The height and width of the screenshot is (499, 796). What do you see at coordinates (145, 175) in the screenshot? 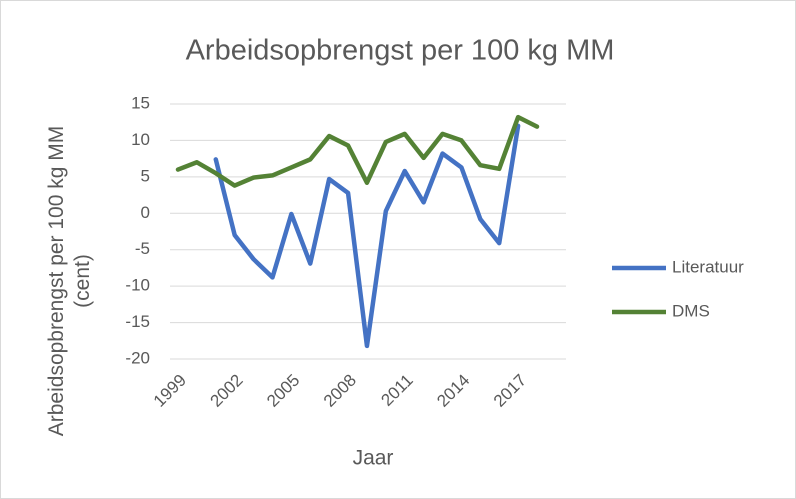
I see `y-tick-label: 5` at bounding box center [145, 175].